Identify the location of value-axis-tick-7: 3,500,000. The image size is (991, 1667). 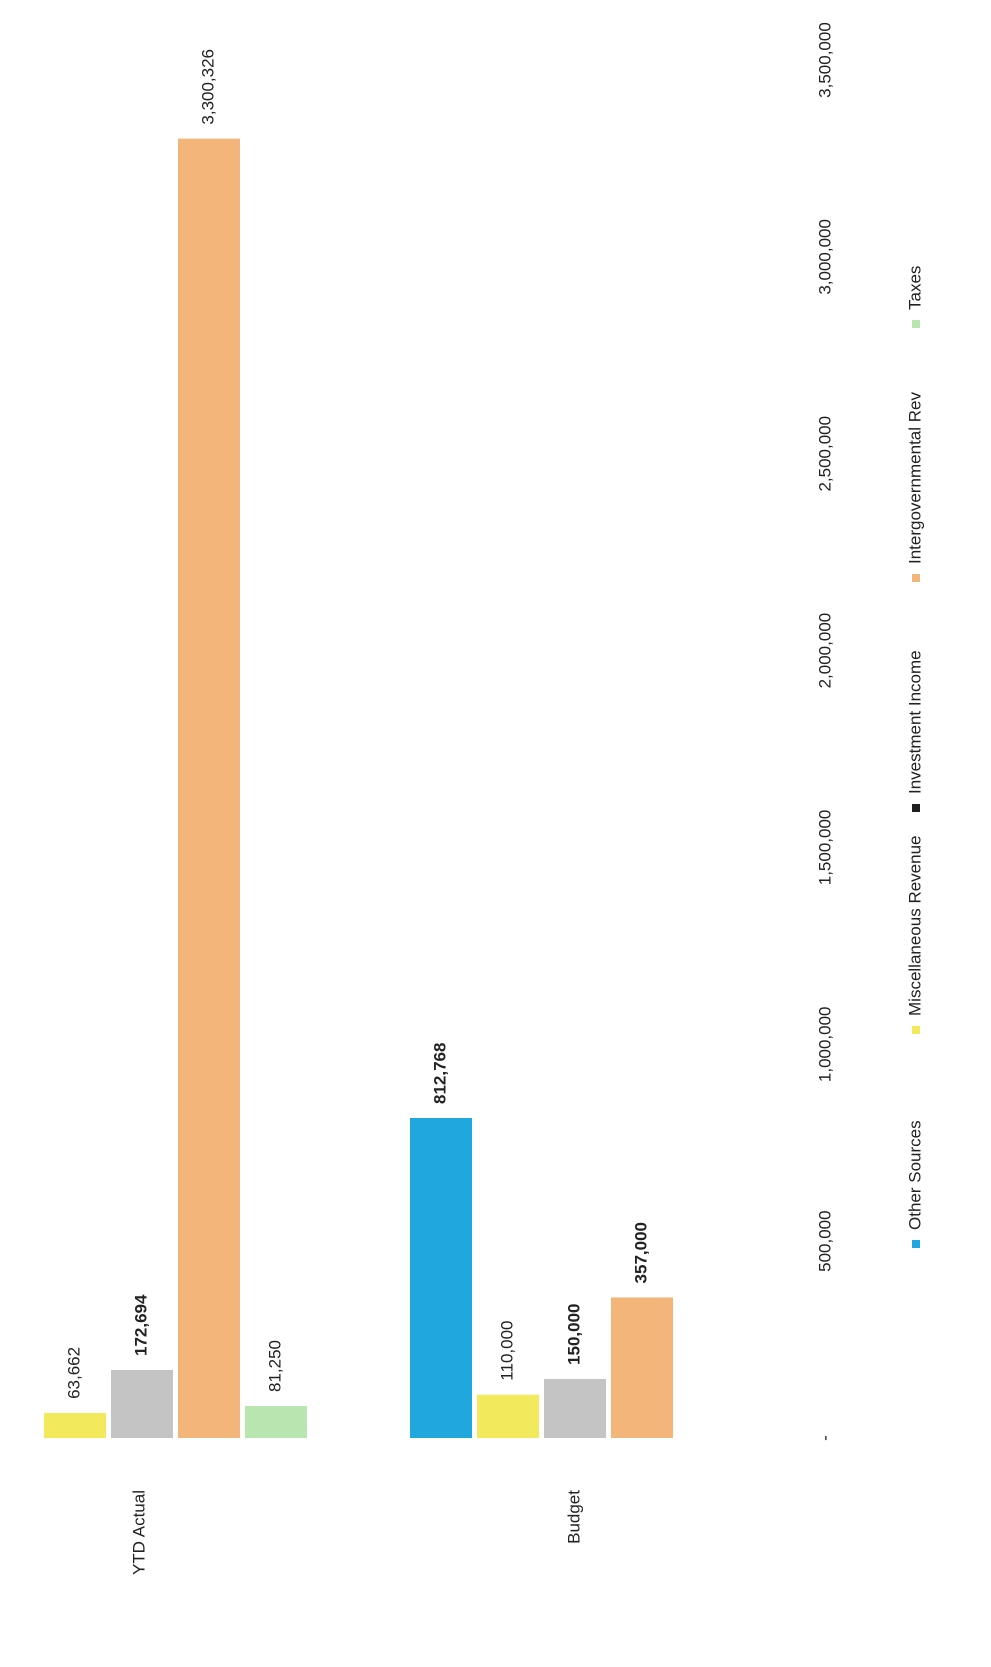
(824, 60).